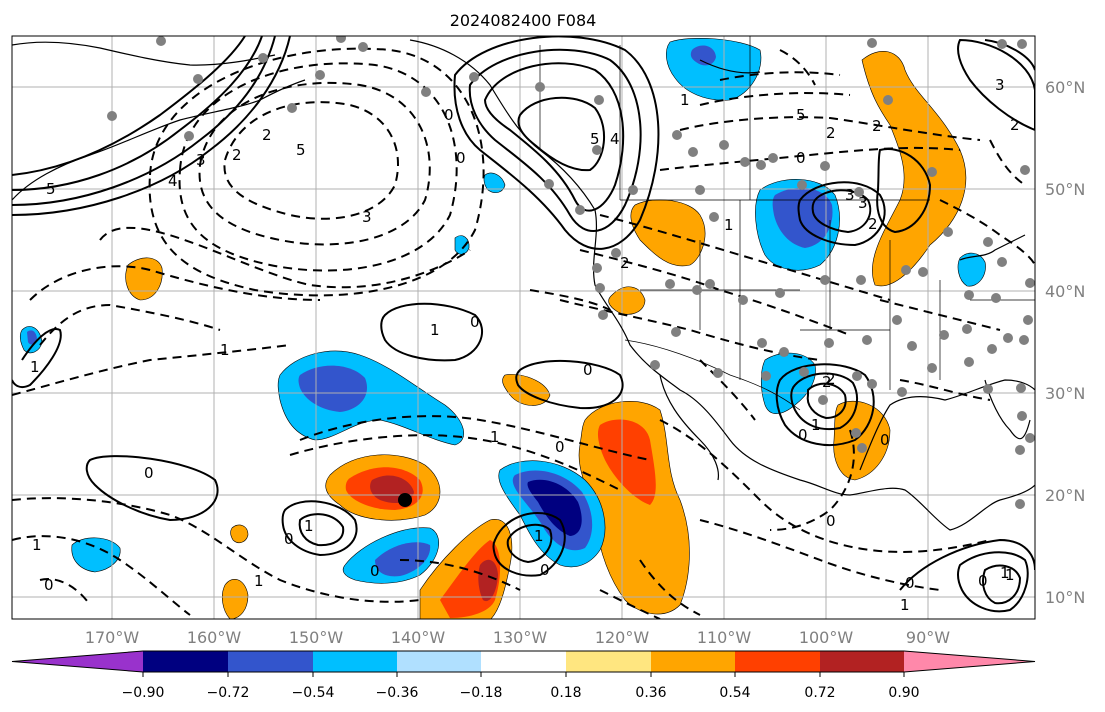 The image size is (1105, 712). I want to click on colorbar-tick-label: −0.54, so click(313, 693).